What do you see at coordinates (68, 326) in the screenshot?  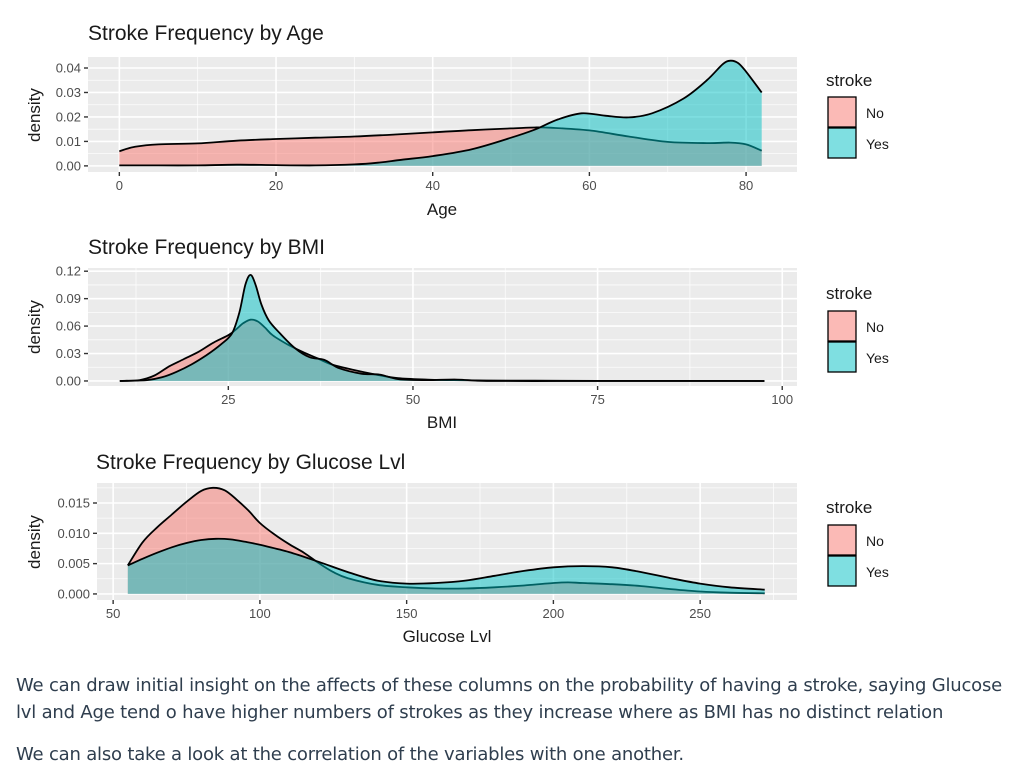 I see `y-tick-label: 0.06` at bounding box center [68, 326].